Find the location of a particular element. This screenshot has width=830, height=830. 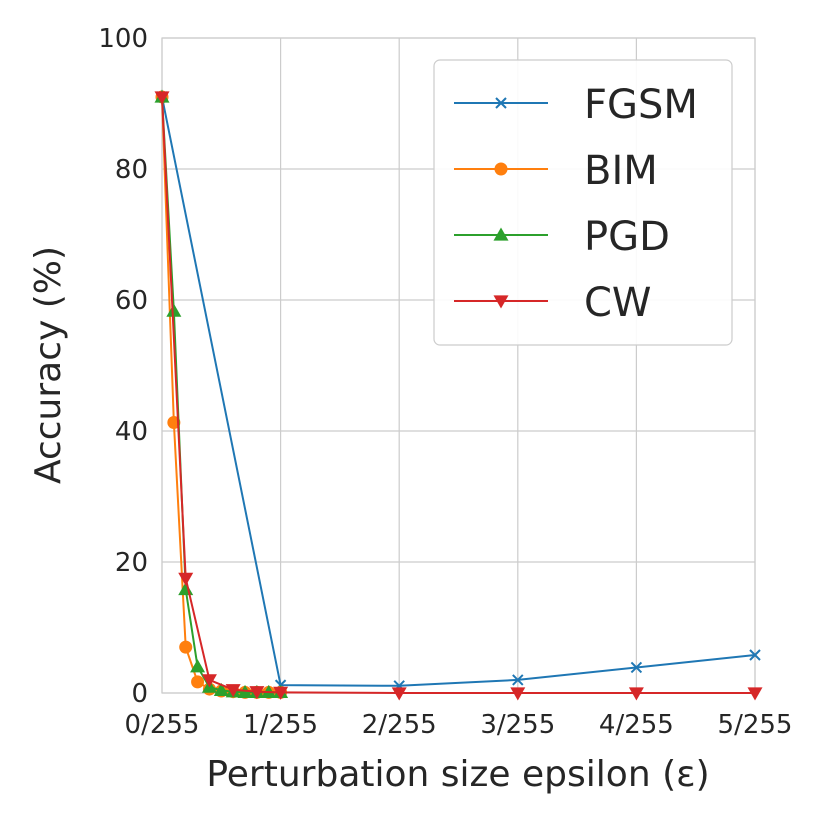

y-tick-label: 20 is located at coordinates (131, 563).